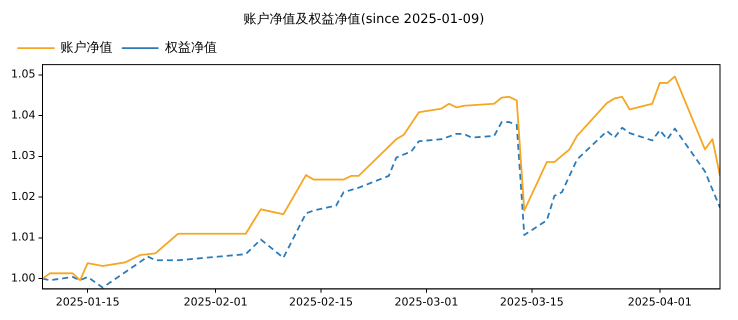  I want to click on y-tick-label: 1.00, so click(23, 277).